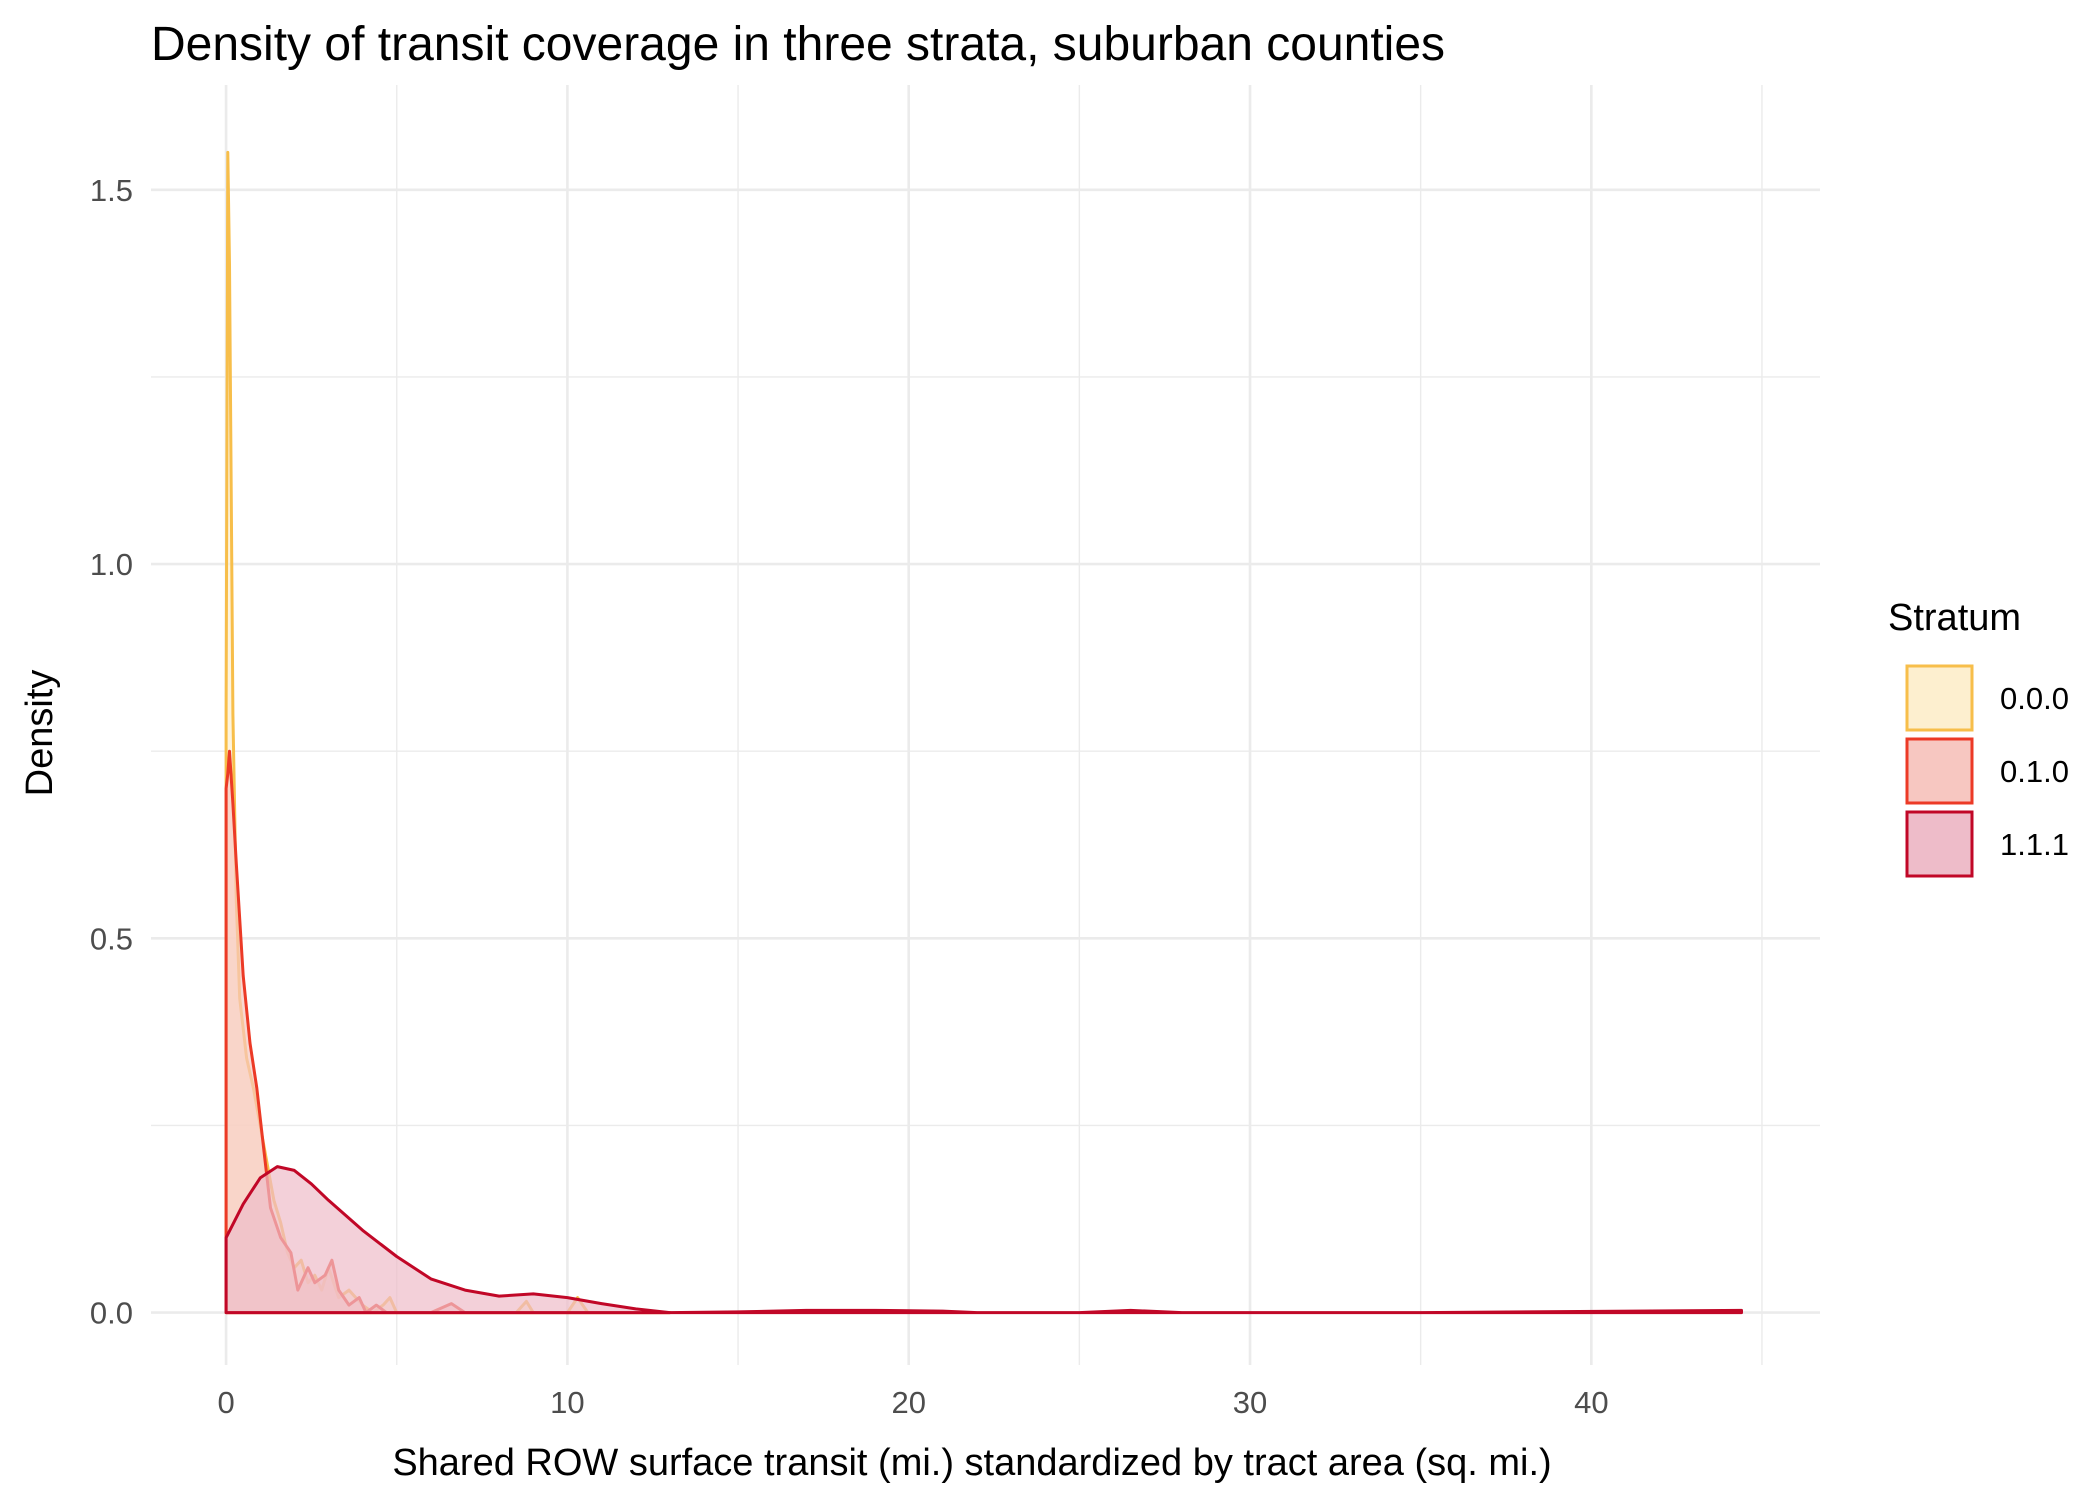  I want to click on x-tick-label: 0, so click(225, 1402).